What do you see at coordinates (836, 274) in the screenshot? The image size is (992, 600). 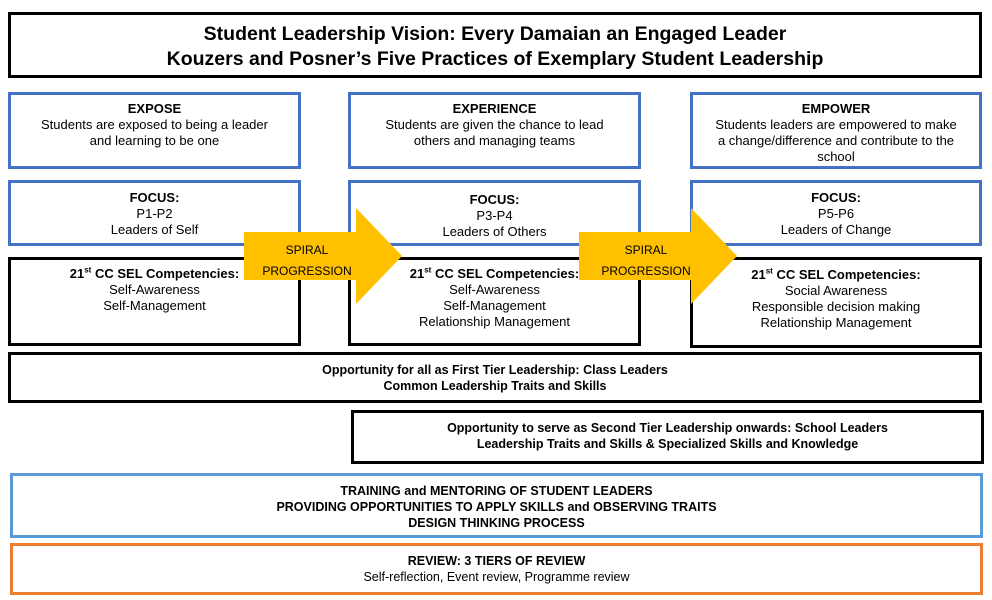 I see `competency-title-3: 21st CC SEL Competencies:` at bounding box center [836, 274].